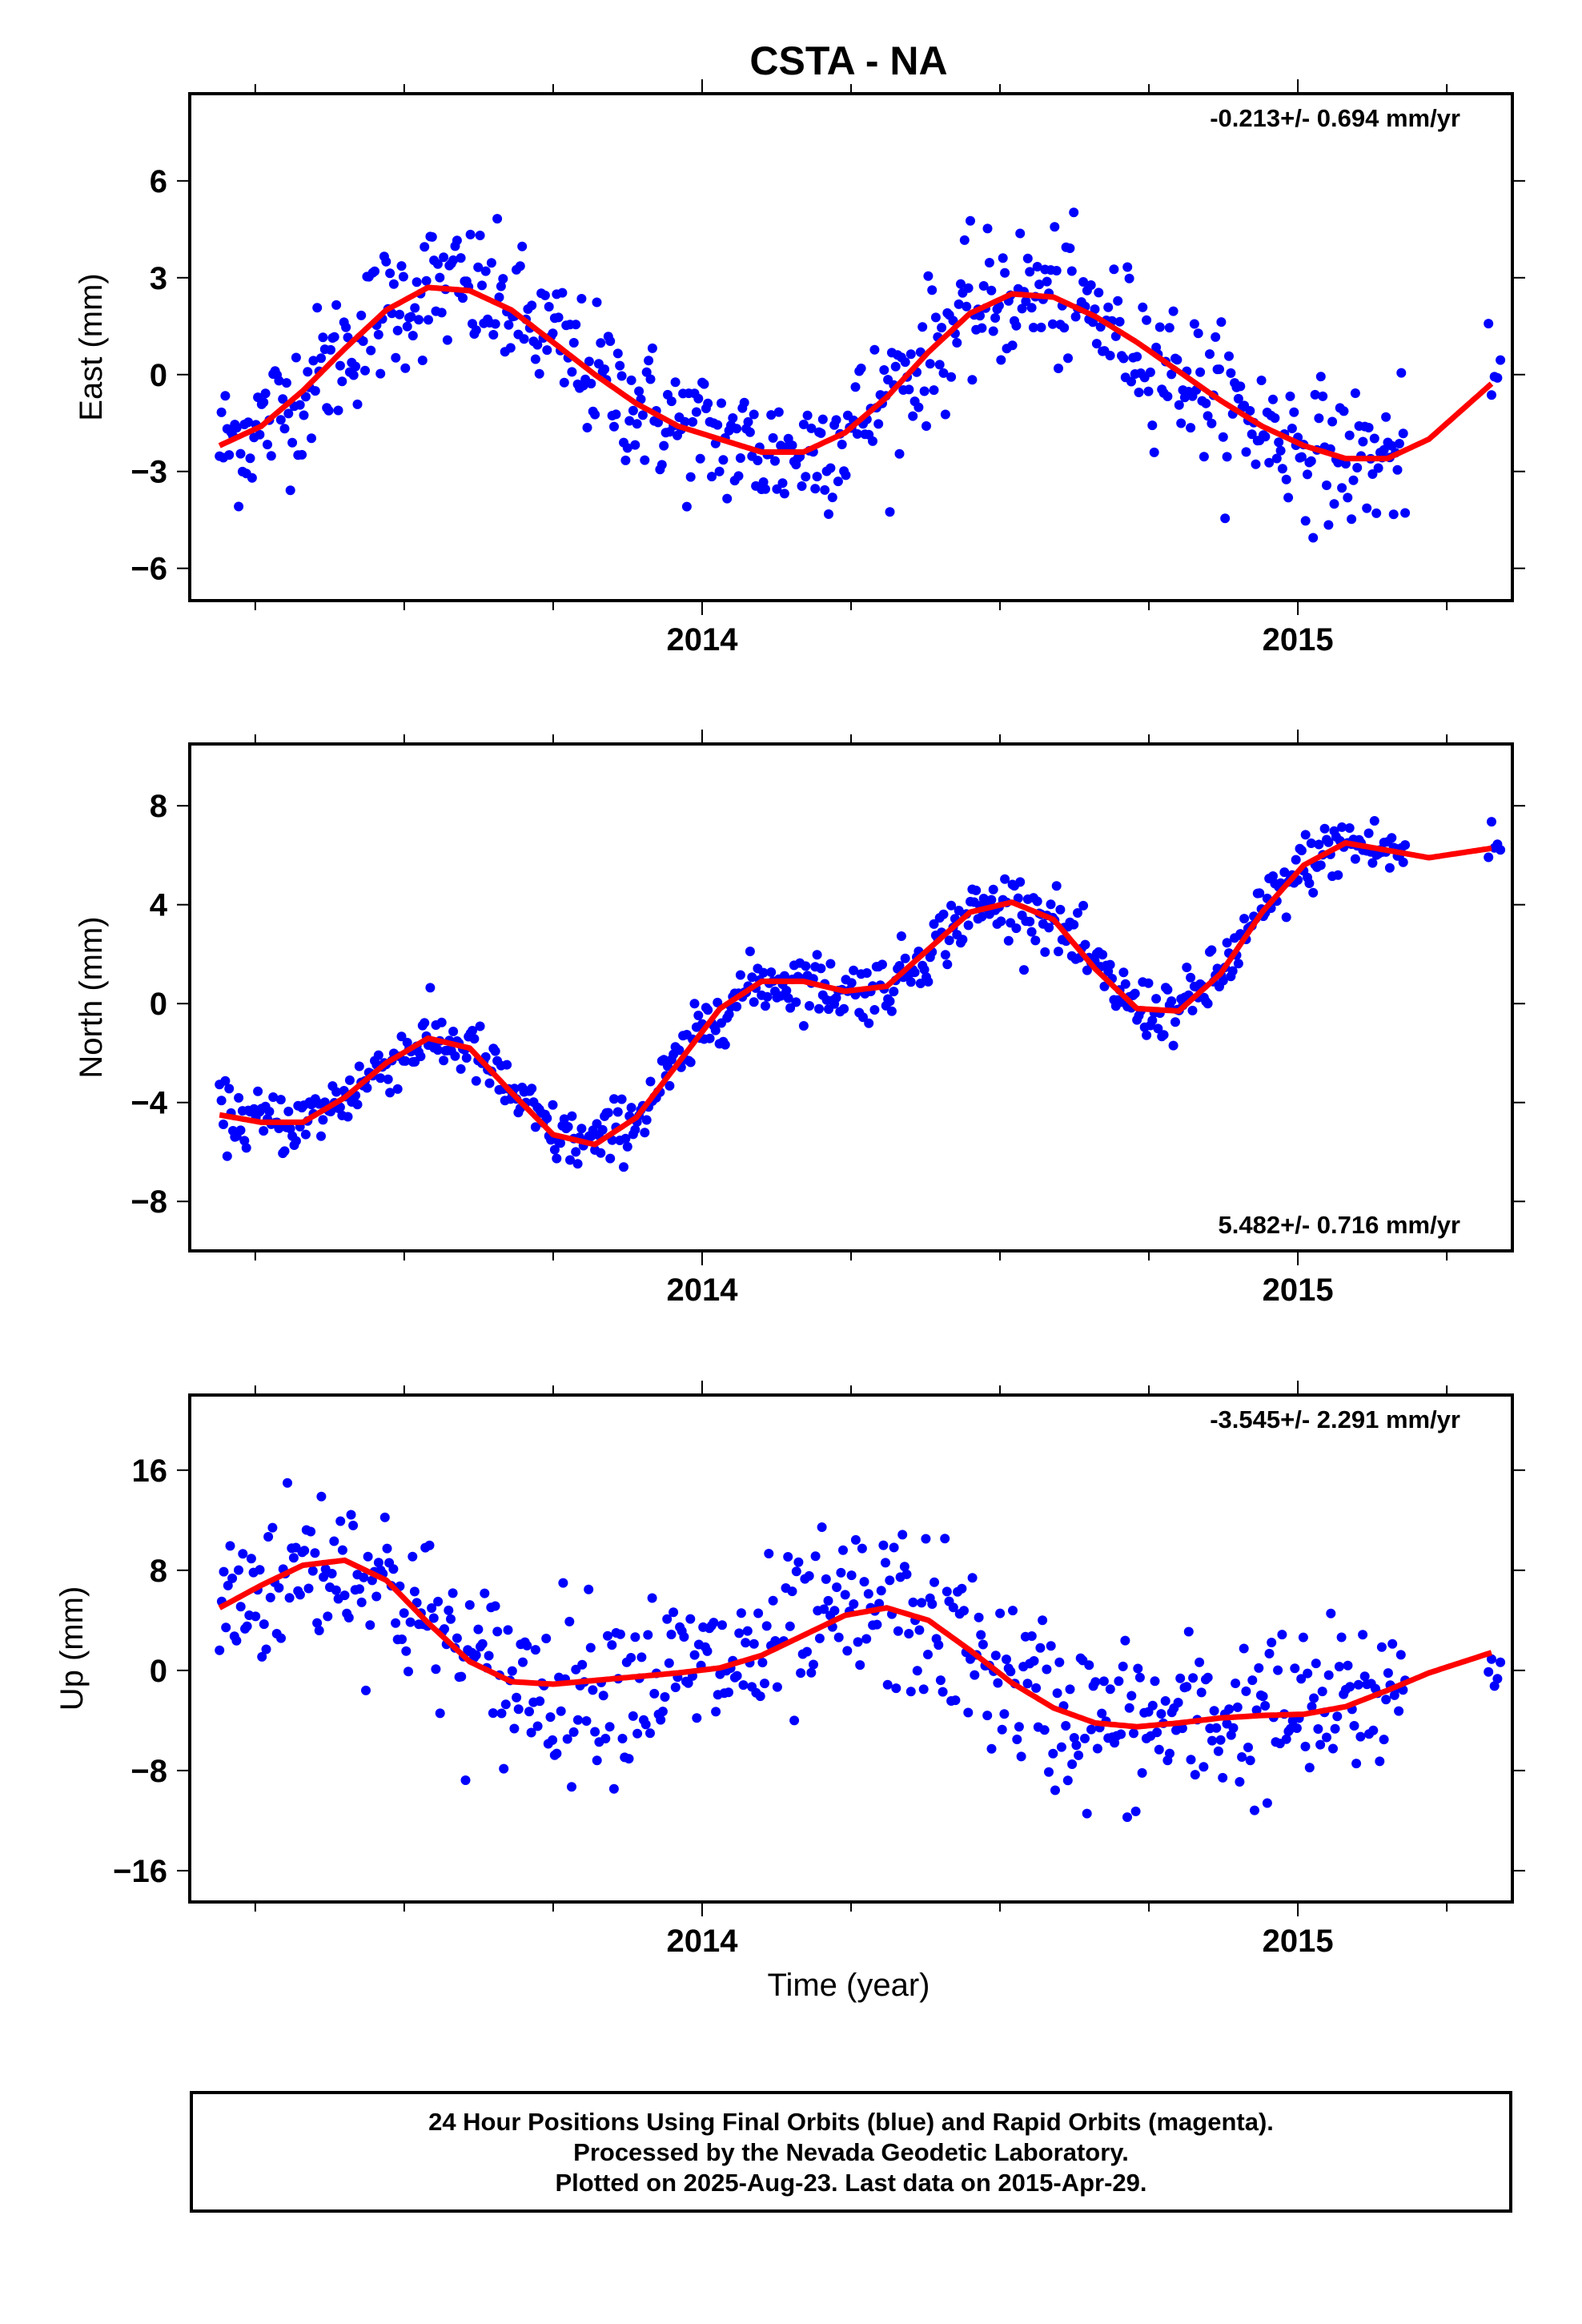  What do you see at coordinates (148, 1202) in the screenshot?
I see `north-y-tick-label: −8` at bounding box center [148, 1202].